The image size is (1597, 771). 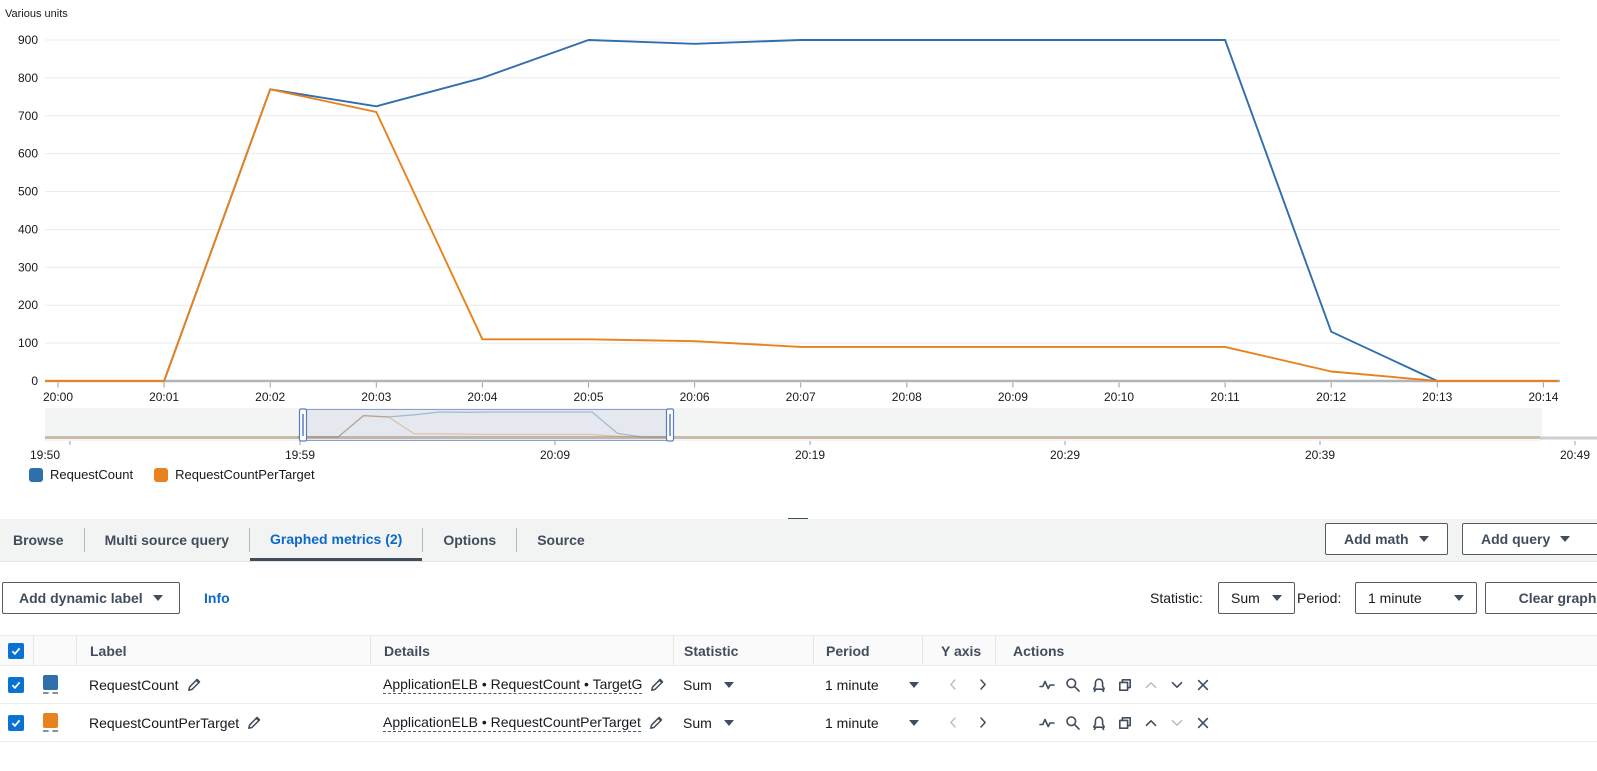 What do you see at coordinates (1119, 397) in the screenshot?
I see `x-axis-tick-label: 20:10` at bounding box center [1119, 397].